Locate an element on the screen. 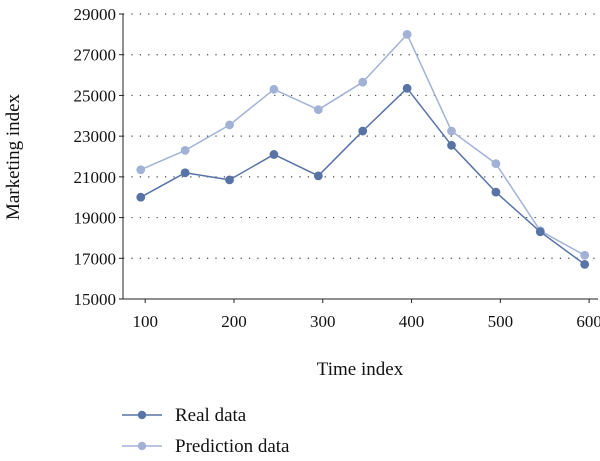 The width and height of the screenshot is (600, 461). x-tick-labels: 100 200 300 400 500 600 is located at coordinates (366, 315).